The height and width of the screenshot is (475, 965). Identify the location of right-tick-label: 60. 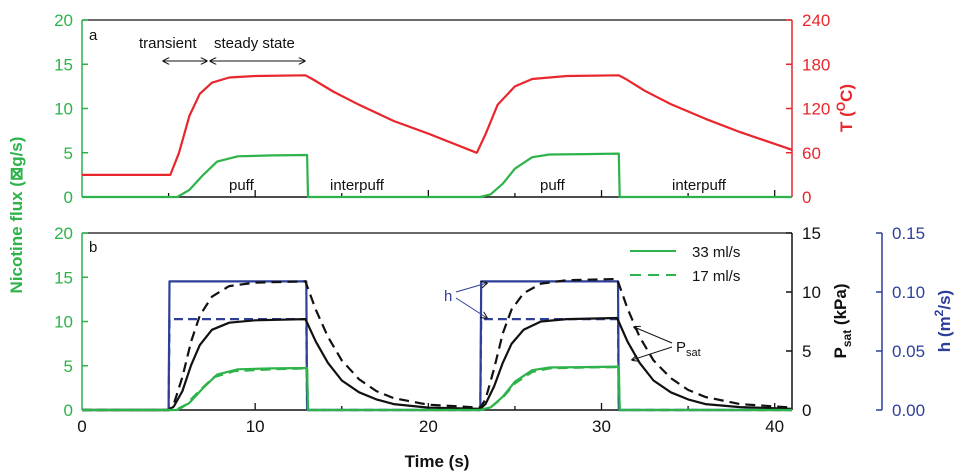
(811, 153).